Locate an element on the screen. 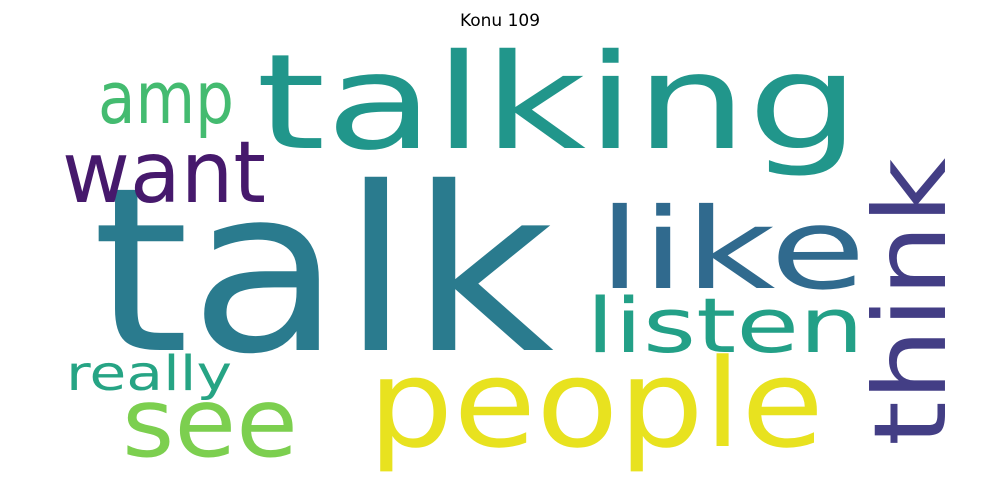  word-listen: listen is located at coordinates (725, 325).